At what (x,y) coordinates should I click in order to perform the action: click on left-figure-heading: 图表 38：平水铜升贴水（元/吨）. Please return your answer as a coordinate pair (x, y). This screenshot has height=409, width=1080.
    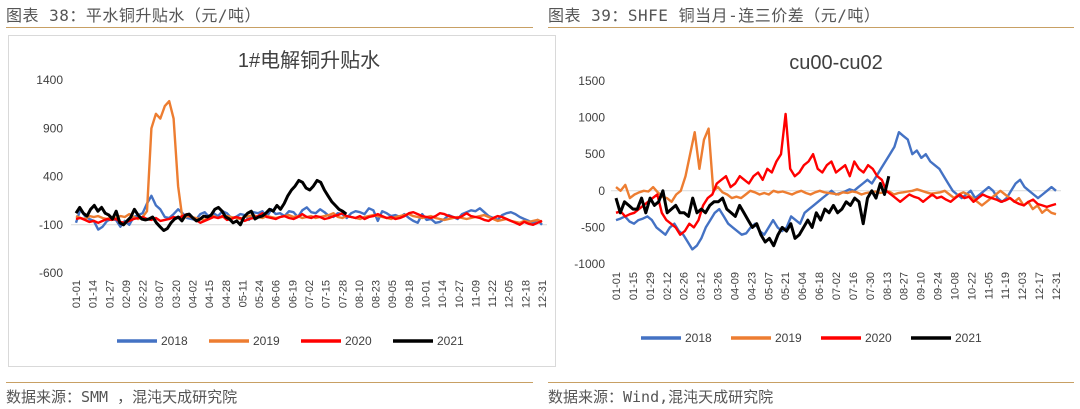
    Looking at the image, I should click on (134, 15).